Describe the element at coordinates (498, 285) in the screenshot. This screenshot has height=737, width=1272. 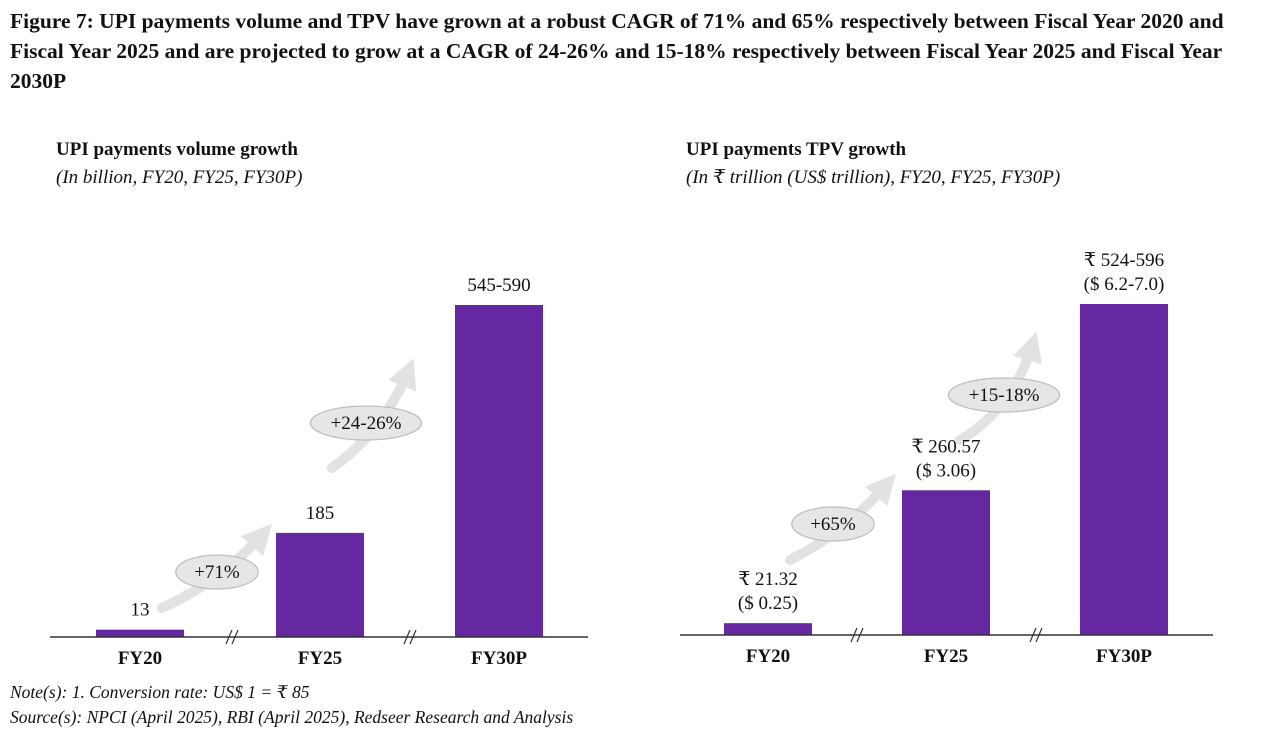
I see `volume-data-label-fy30p: 545-590` at that location.